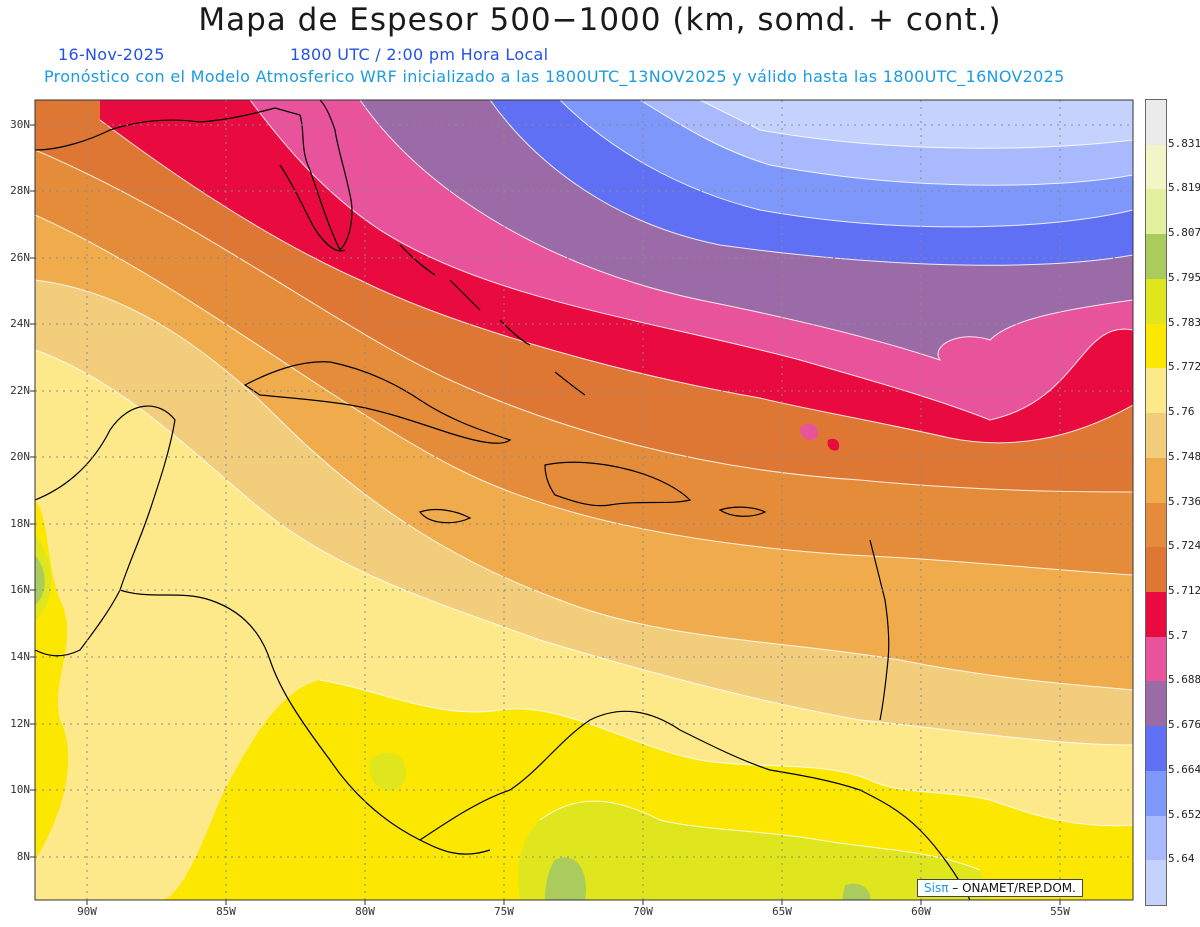 The height and width of the screenshot is (927, 1200). What do you see at coordinates (377, 402) in the screenshot?
I see `cuba` at bounding box center [377, 402].